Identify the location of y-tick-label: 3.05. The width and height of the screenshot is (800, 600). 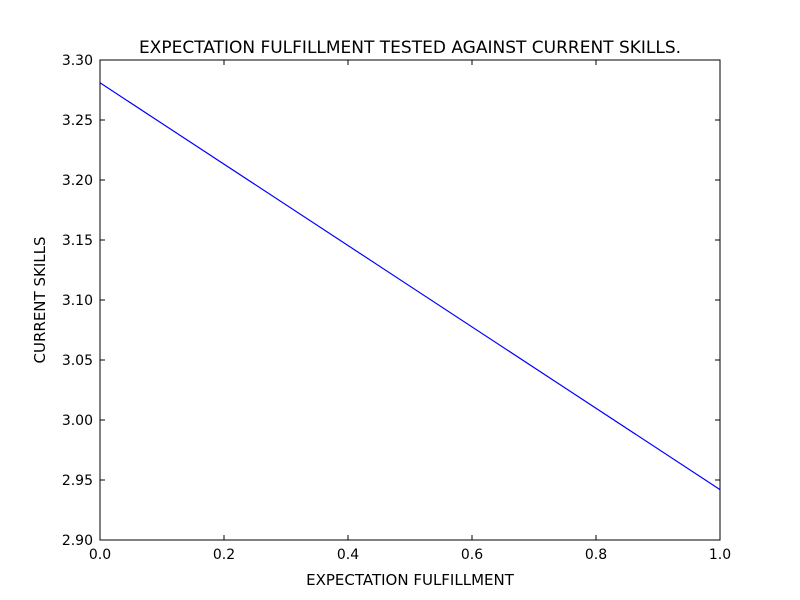
(77, 361).